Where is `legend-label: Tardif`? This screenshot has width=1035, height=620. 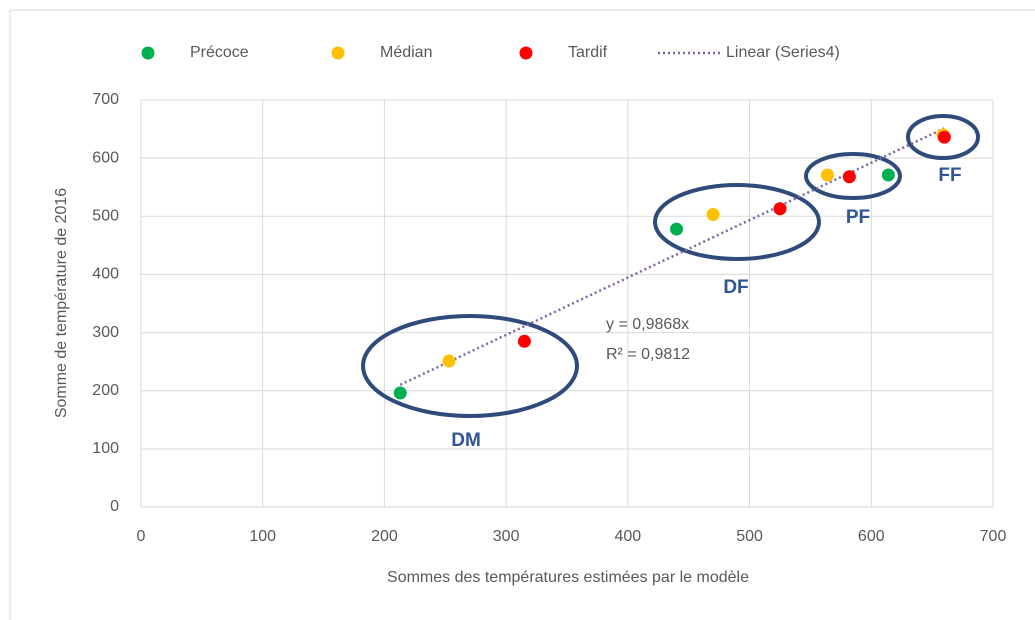 legend-label: Tardif is located at coordinates (588, 52).